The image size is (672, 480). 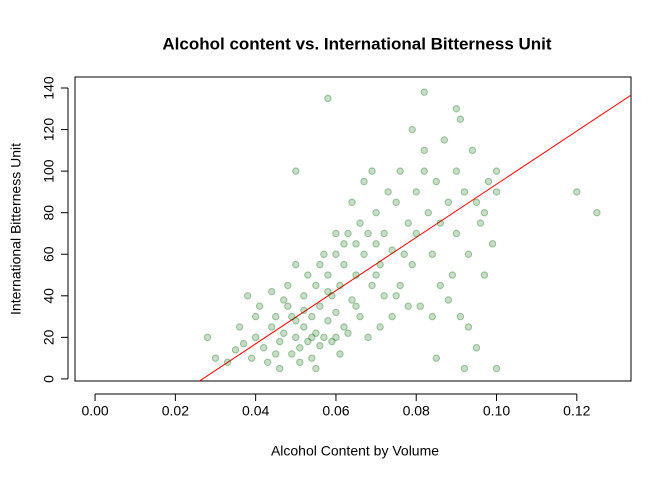 I want to click on x-tick-label: 0.08, so click(x=416, y=411).